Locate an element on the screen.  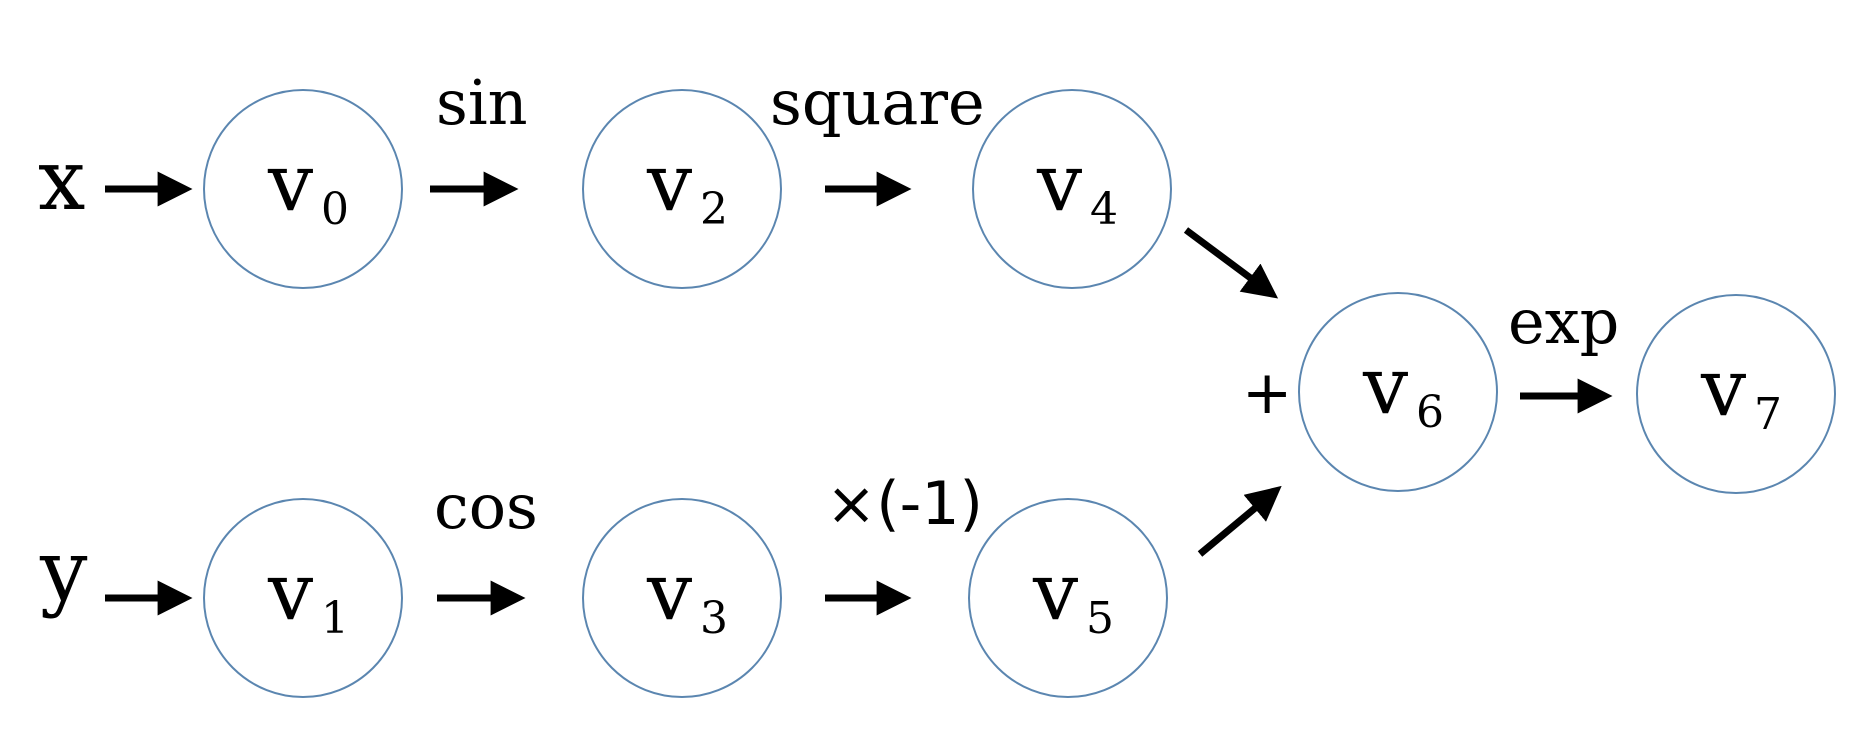
node-v5-circle is located at coordinates (1068, 598).